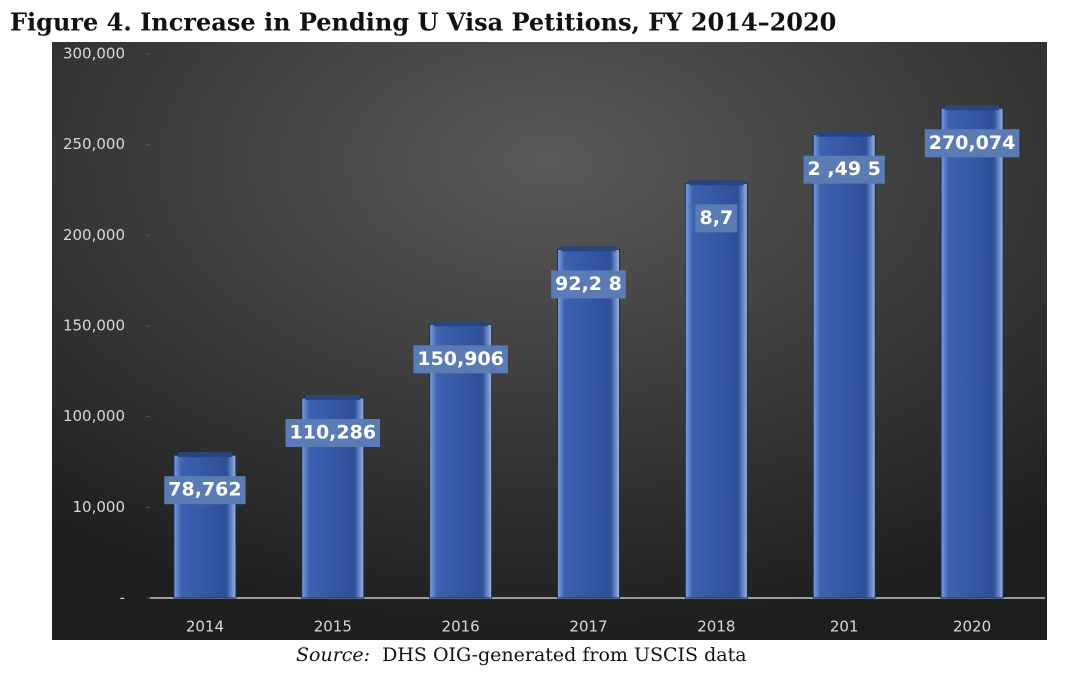 Image resolution: width=1083 pixels, height=677 pixels. What do you see at coordinates (972, 627) in the screenshot?
I see `x-tick-label: 2020` at bounding box center [972, 627].